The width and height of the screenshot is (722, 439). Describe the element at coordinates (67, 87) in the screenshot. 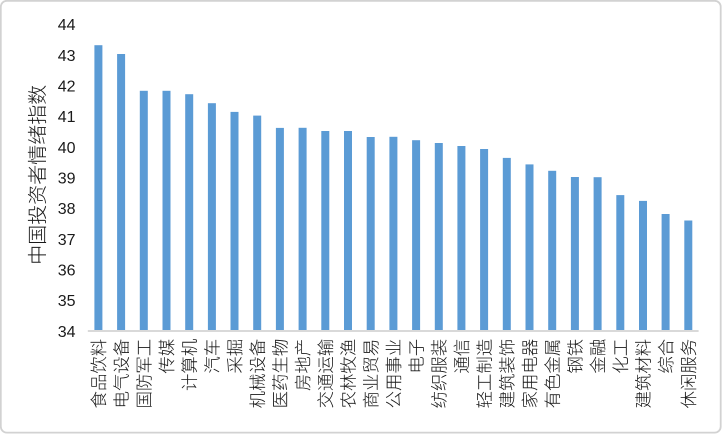

I see `svg-text: 42` at that location.